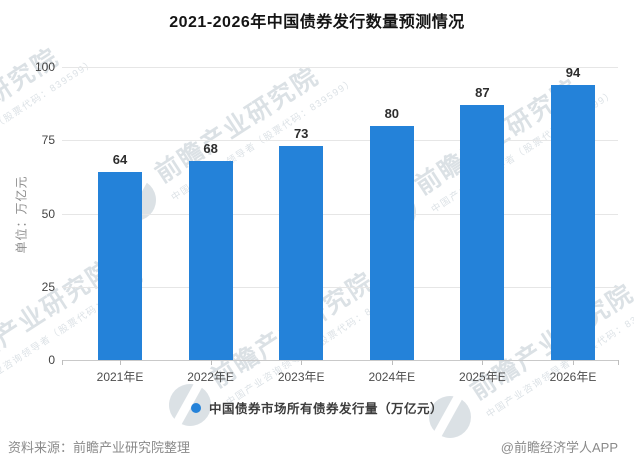 Image resolution: width=634 pixels, height=462 pixels. What do you see at coordinates (120, 377) in the screenshot?
I see `x-category-label: 2021年E` at bounding box center [120, 377].